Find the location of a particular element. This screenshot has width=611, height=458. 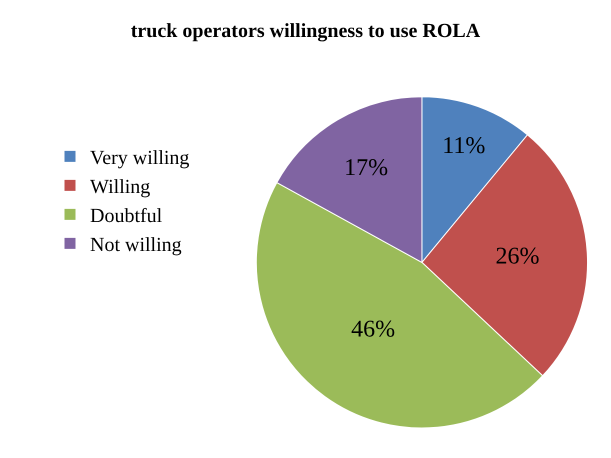

data-label: 26% is located at coordinates (518, 256).